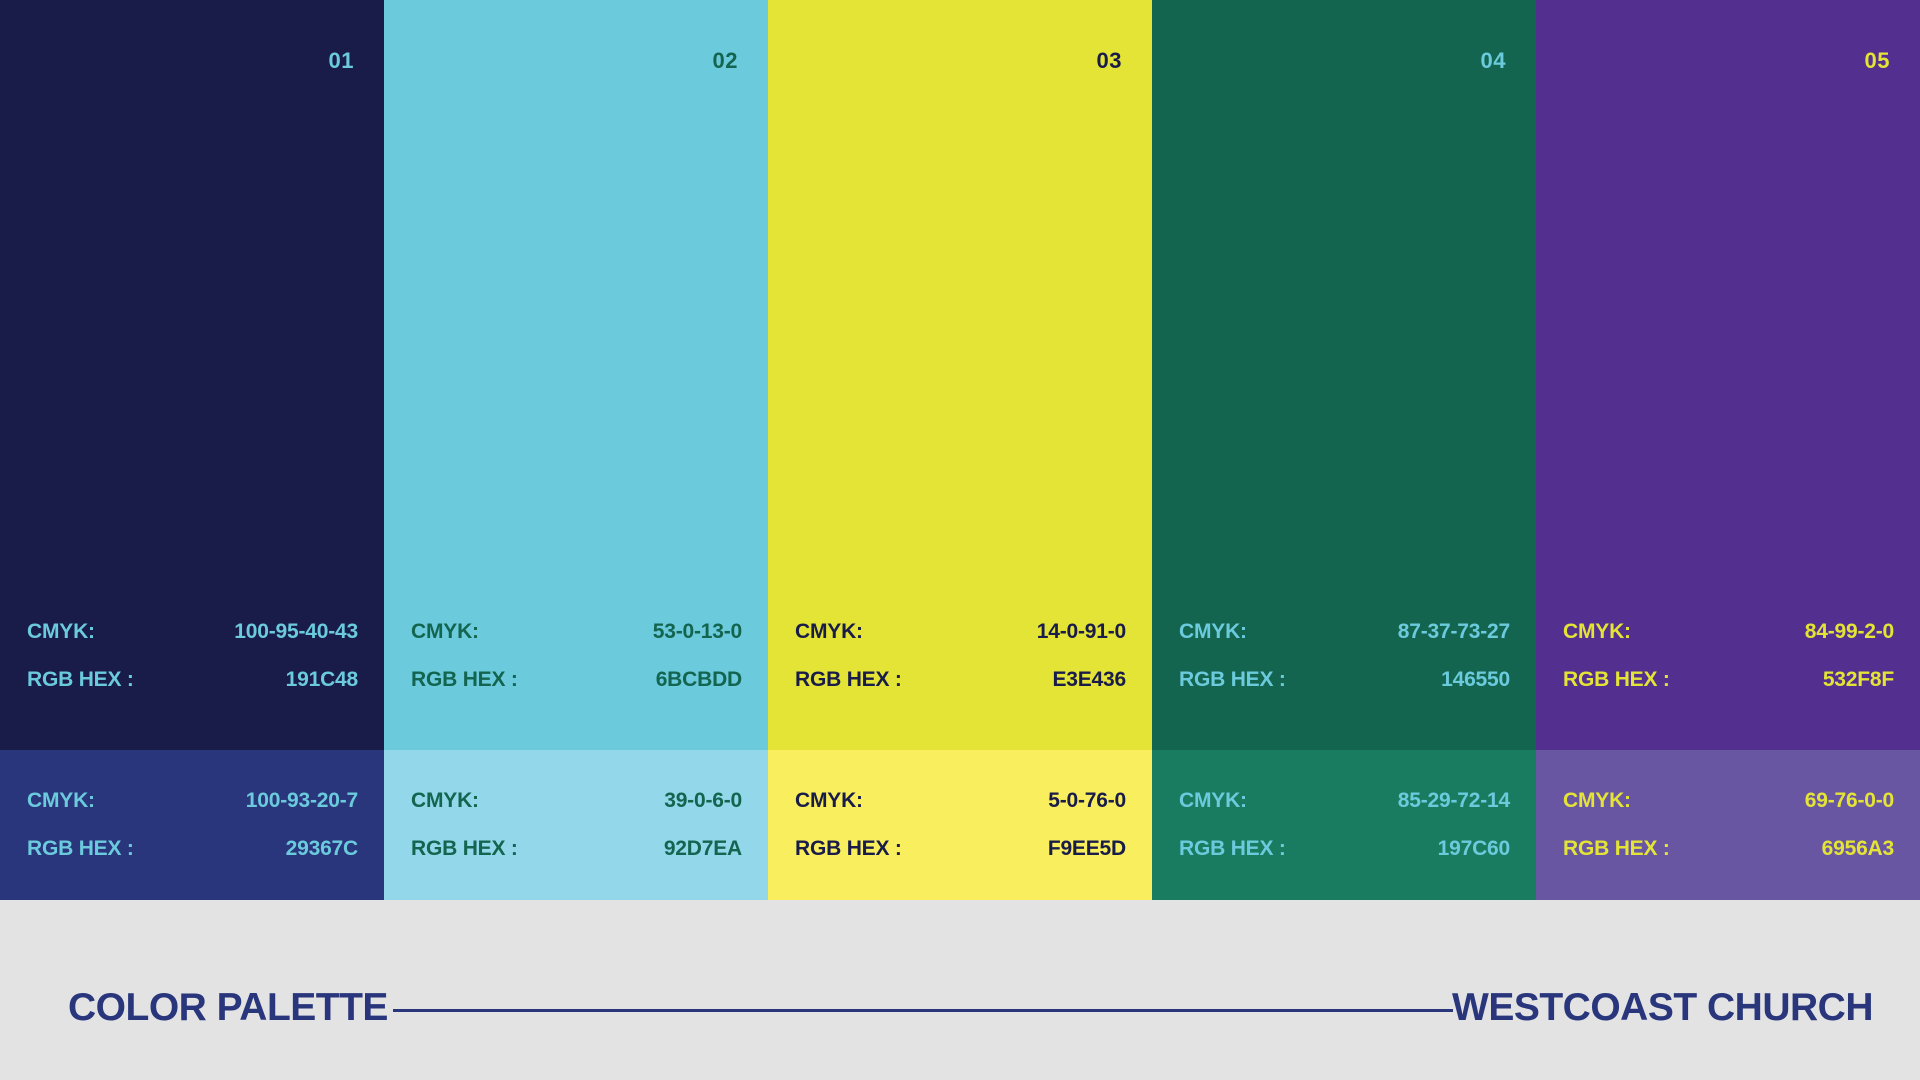  Describe the element at coordinates (192, 375) in the screenshot. I see `primary-swatch-01: 01 CMYK: 100-95-40-43 RGB HEX : 191C48` at that location.